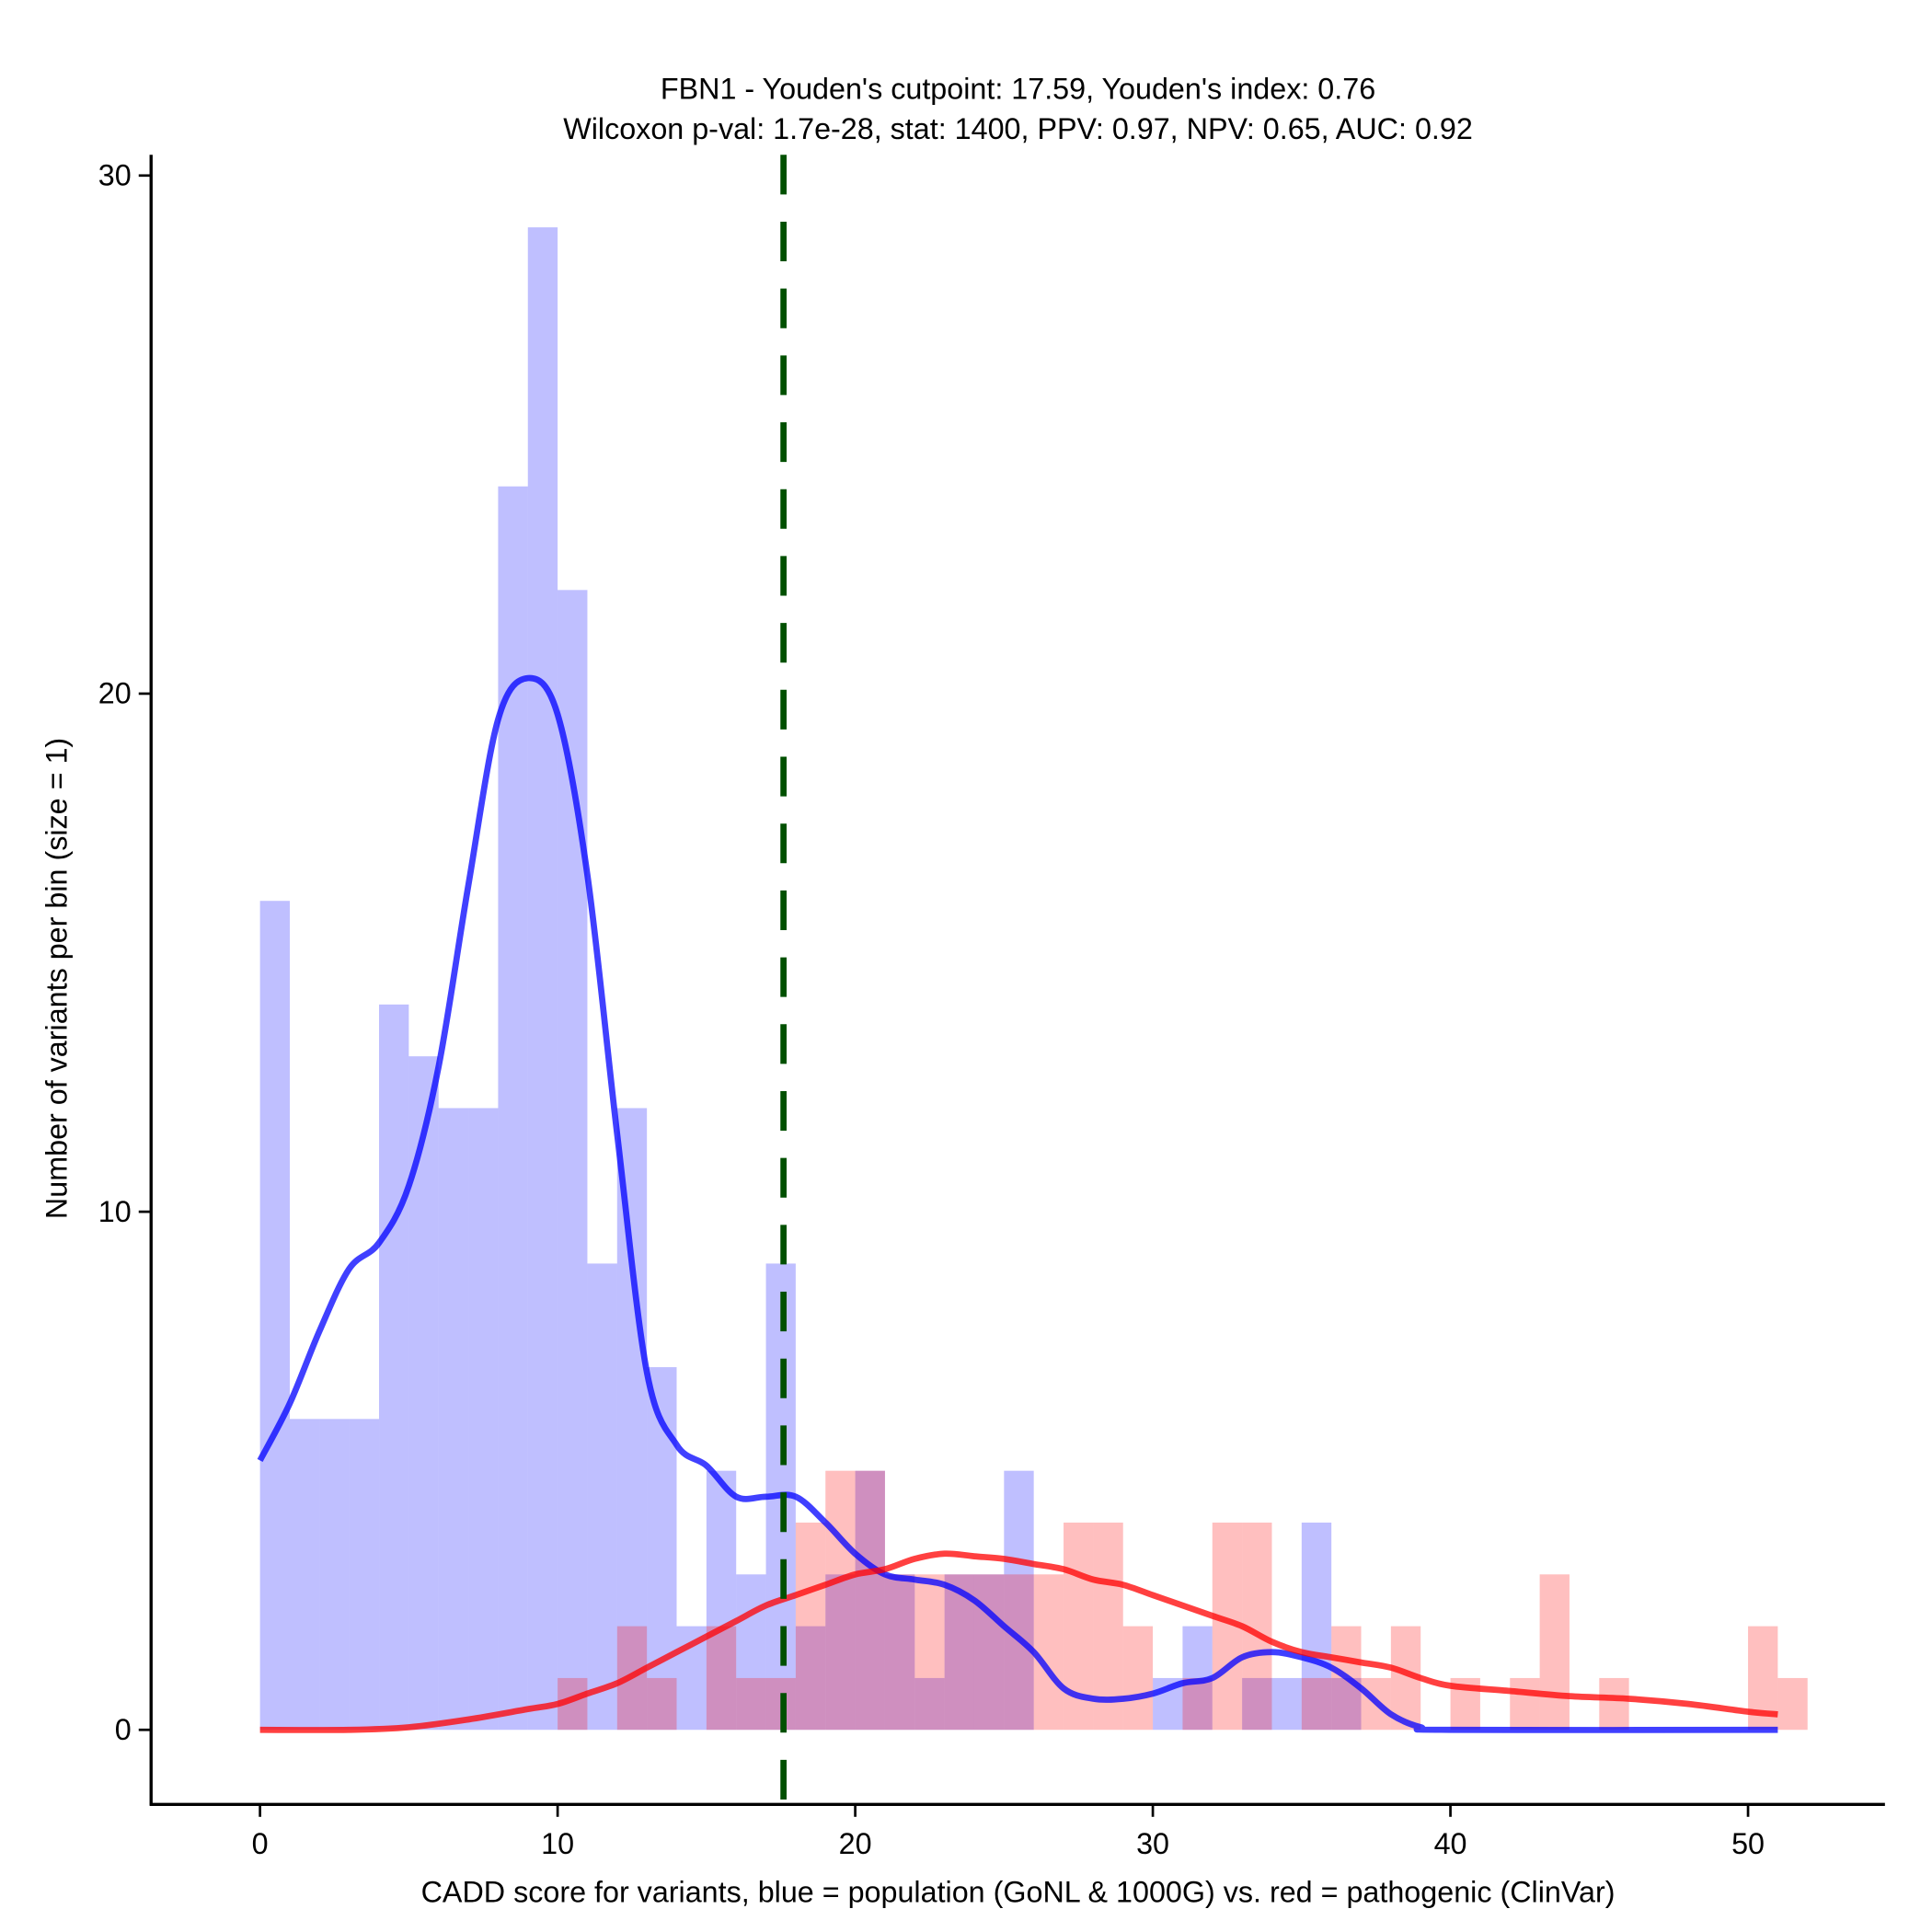  I want to click on x-tick-label: 10, so click(557, 1843).